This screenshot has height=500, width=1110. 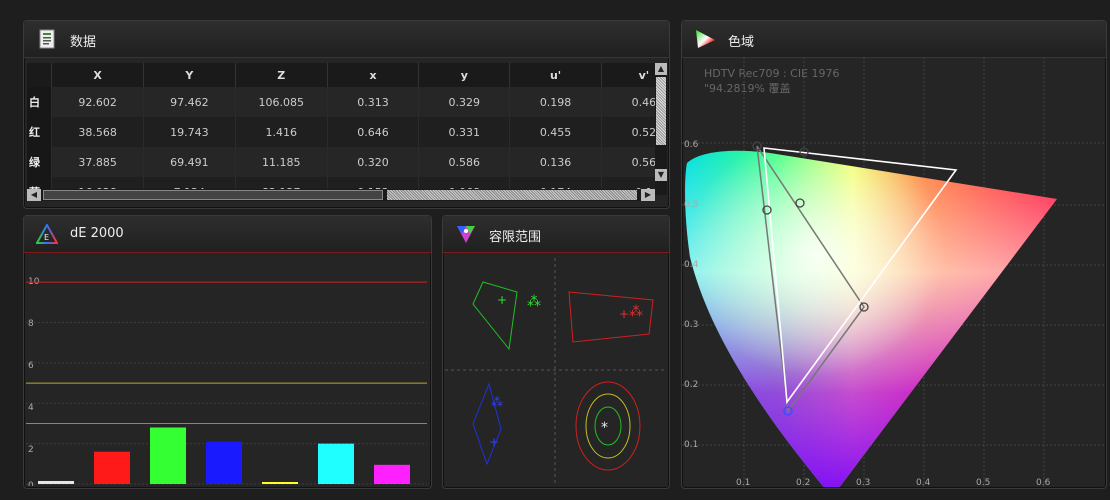 I want to click on gamut-markers, so click(x=810, y=278).